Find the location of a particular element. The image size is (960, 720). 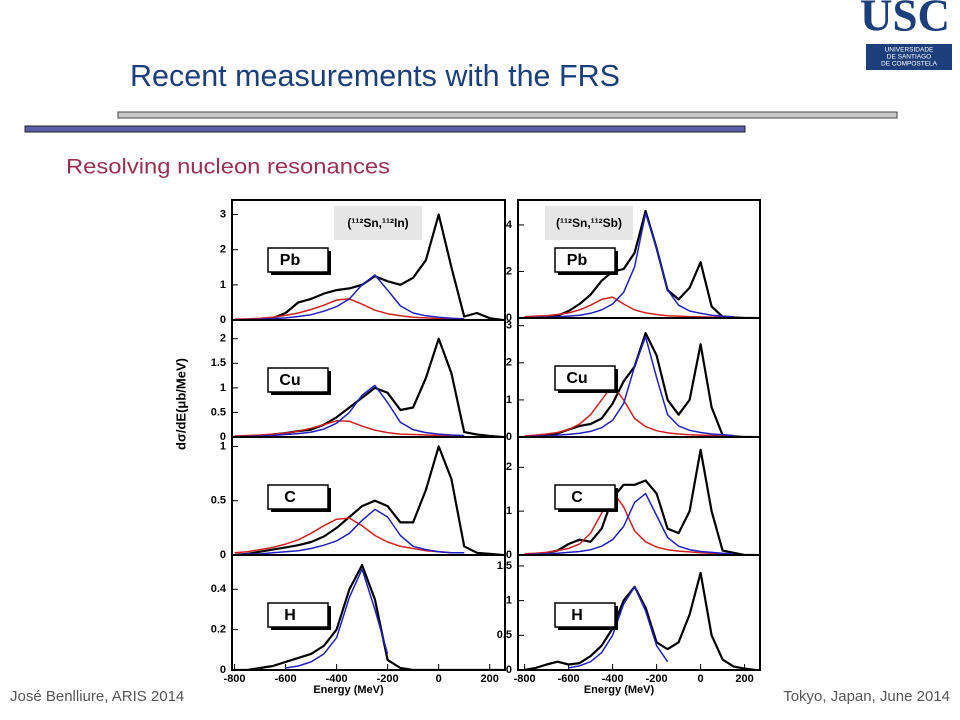

reaction-label: (¹¹²Sn,¹¹²In) is located at coordinates (377, 223).